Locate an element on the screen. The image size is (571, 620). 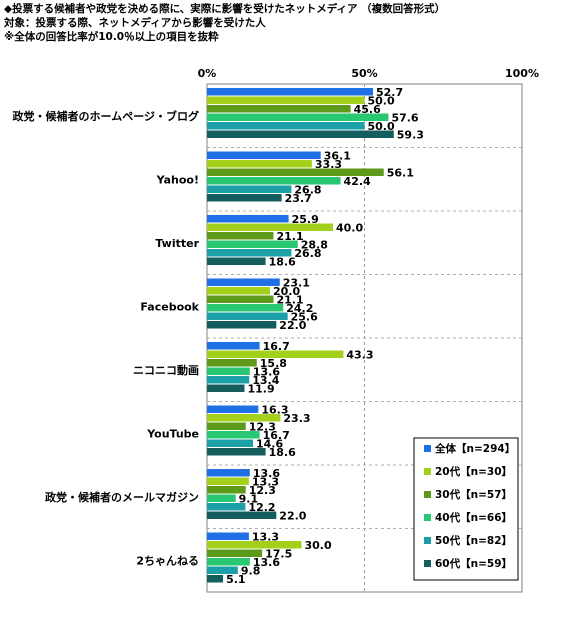
x-tick-label: 0% is located at coordinates (207, 73).